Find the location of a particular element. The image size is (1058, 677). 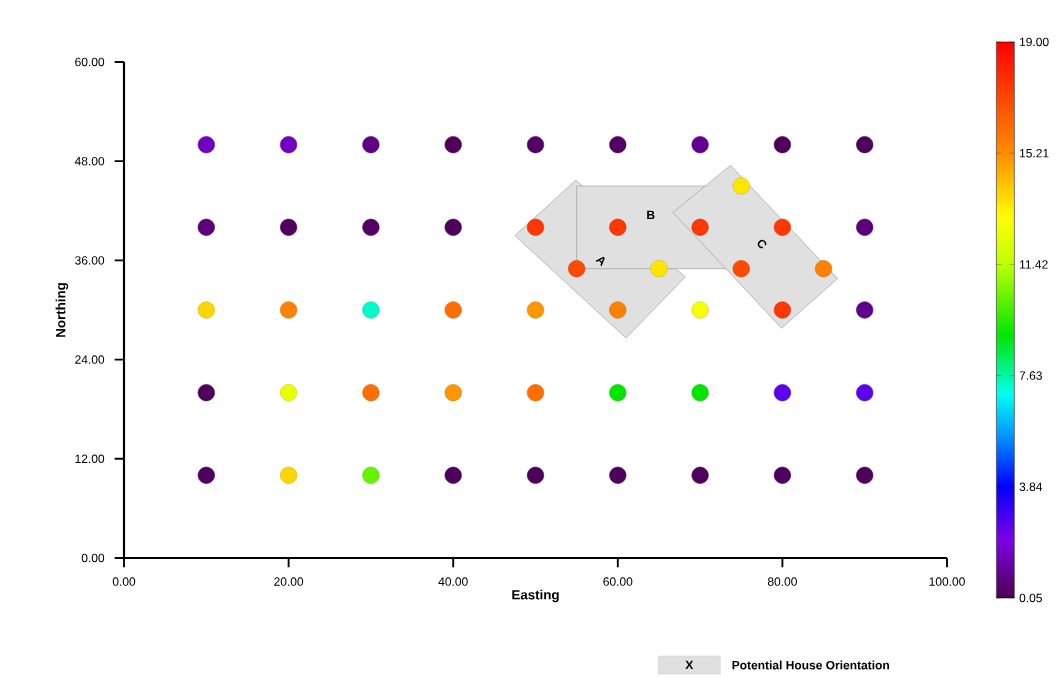

x-tick-label: 40.00 is located at coordinates (453, 581).